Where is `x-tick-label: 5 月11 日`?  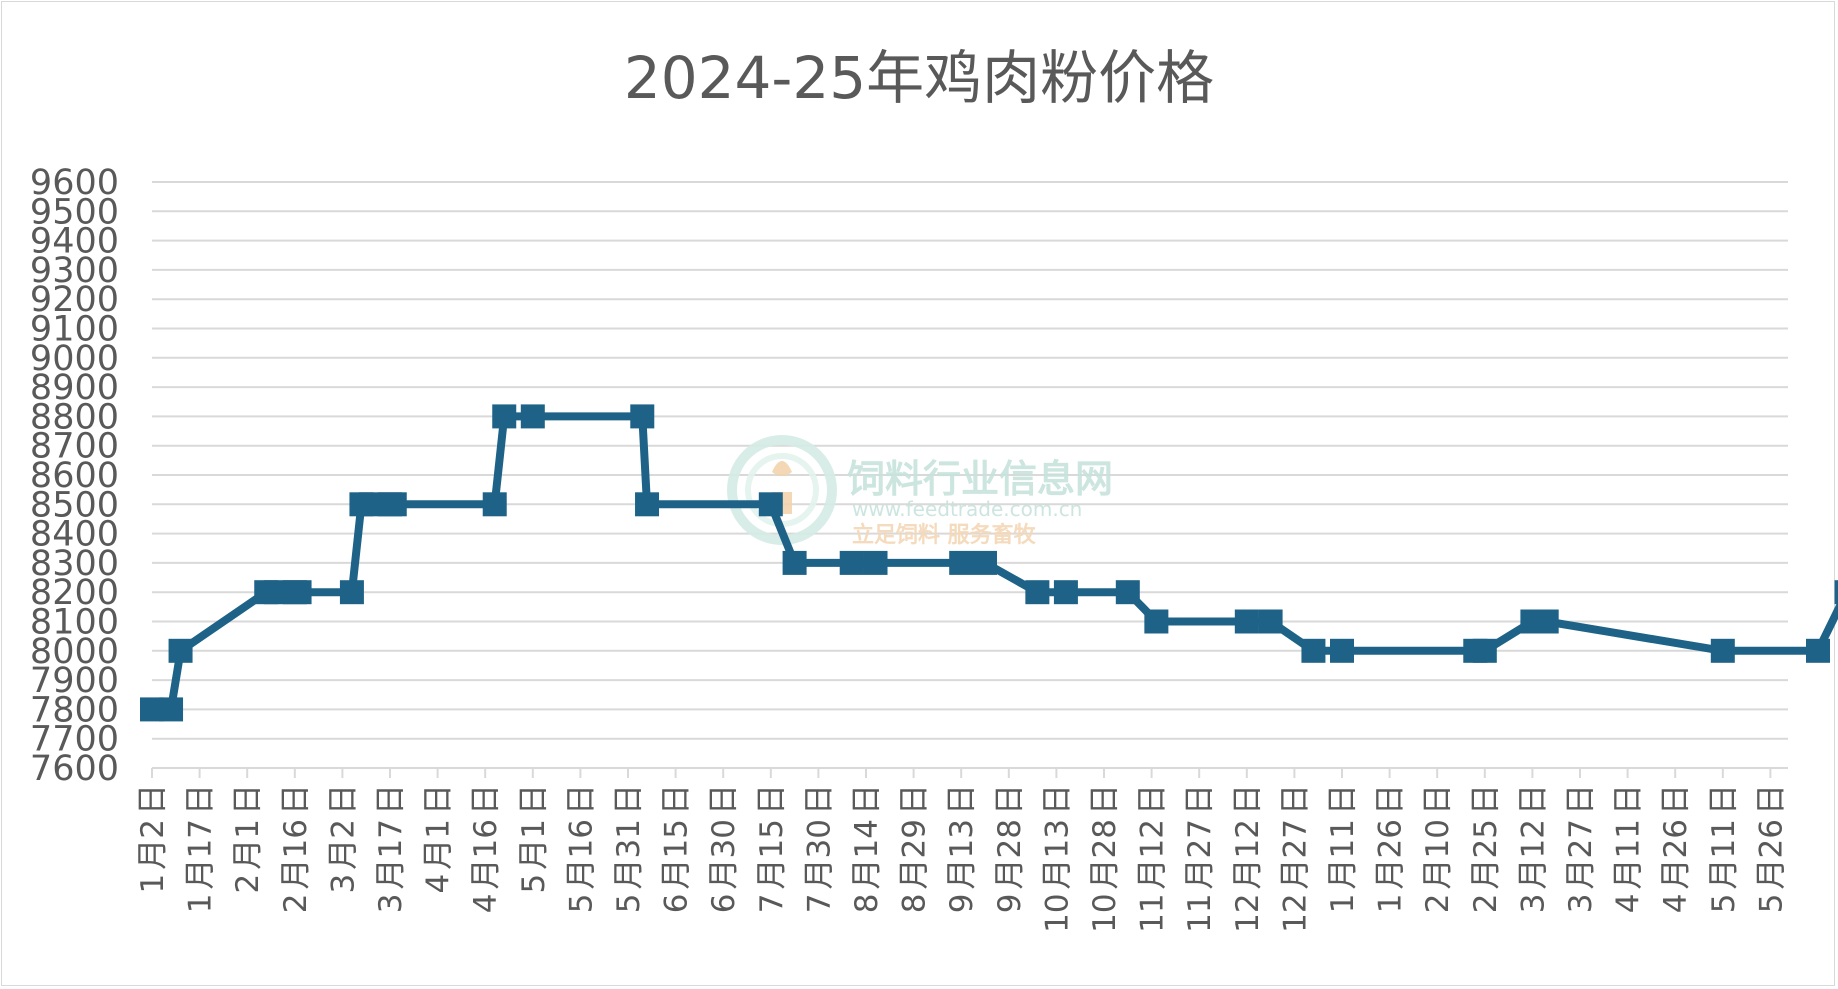 x-tick-label: 5 月11 日 is located at coordinates (1724, 848).